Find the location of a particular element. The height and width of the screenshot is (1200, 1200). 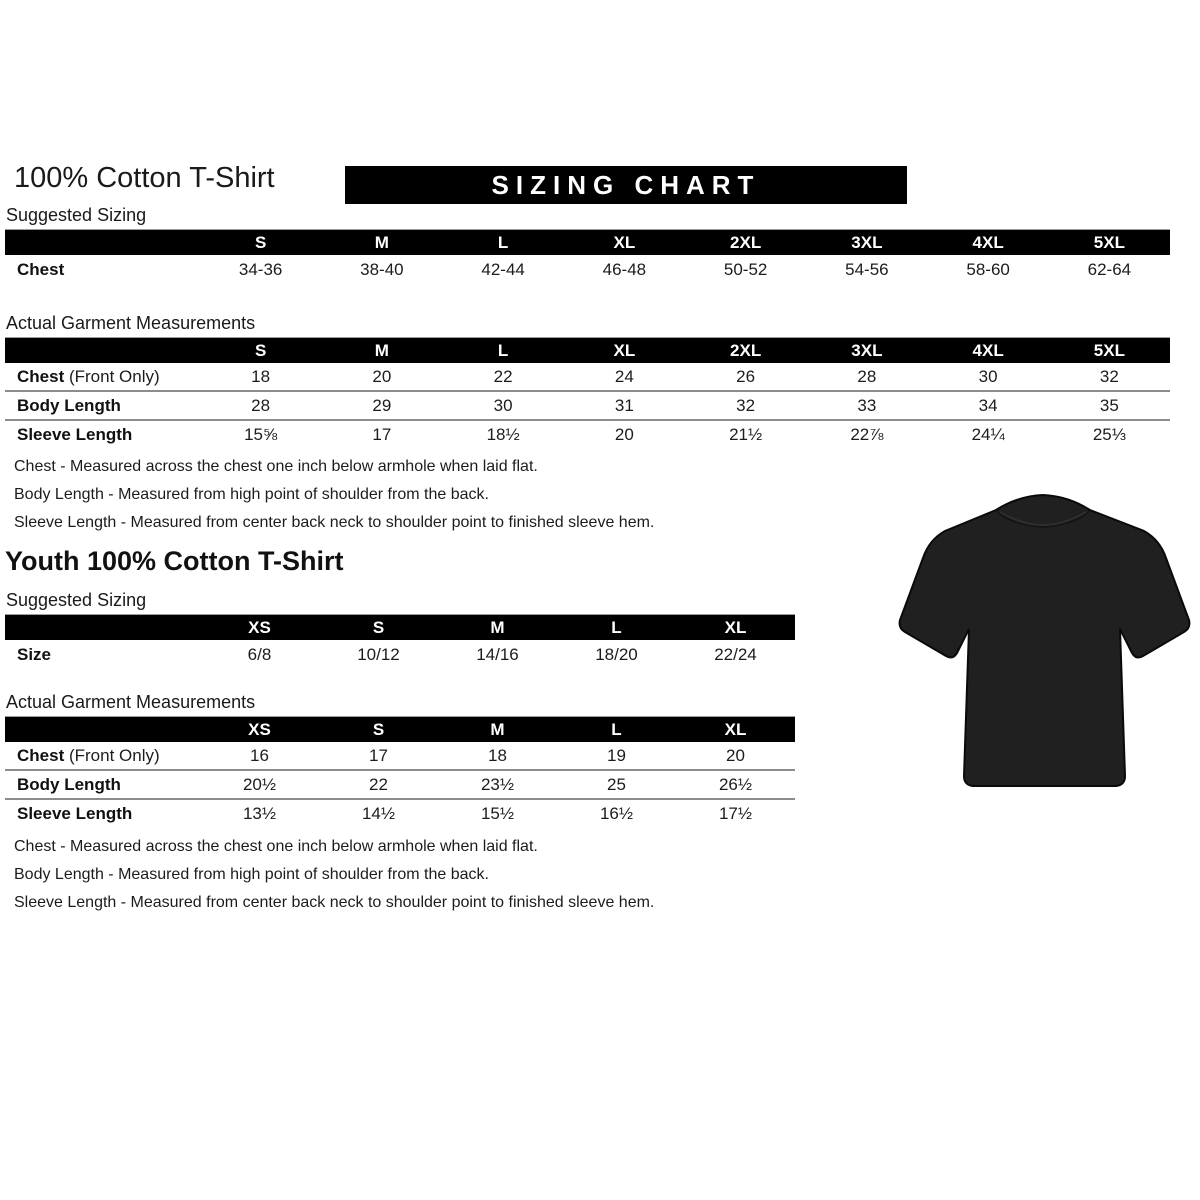

table-row-chest: Chest (Front Only) 16 17 18 19 20 is located at coordinates (400, 756).